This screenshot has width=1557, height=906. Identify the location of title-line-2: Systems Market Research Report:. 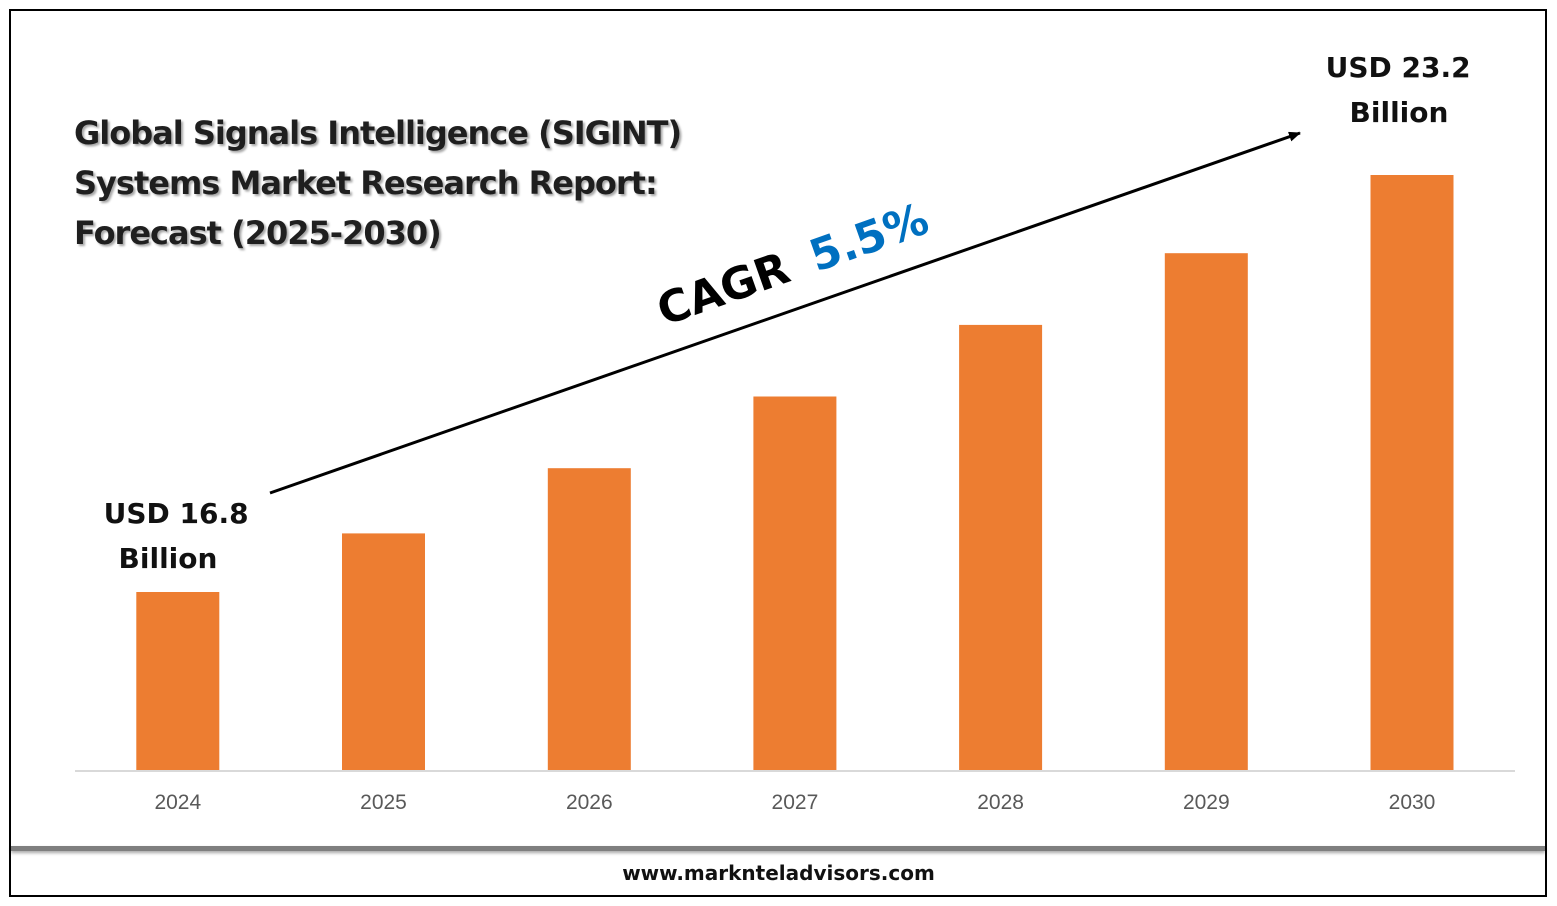
(366, 183).